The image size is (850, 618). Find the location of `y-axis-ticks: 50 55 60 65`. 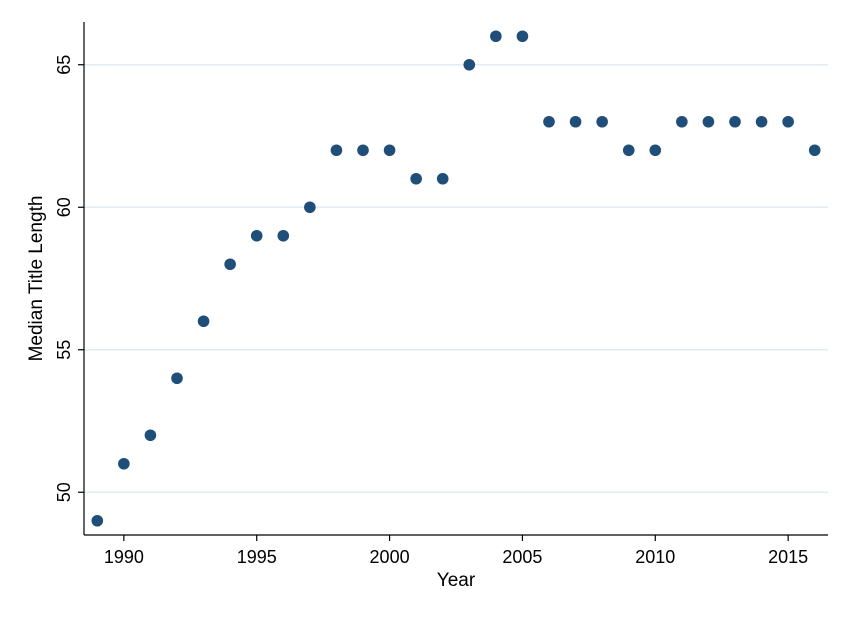

y-axis-ticks: 50 55 60 65 is located at coordinates (69, 278).